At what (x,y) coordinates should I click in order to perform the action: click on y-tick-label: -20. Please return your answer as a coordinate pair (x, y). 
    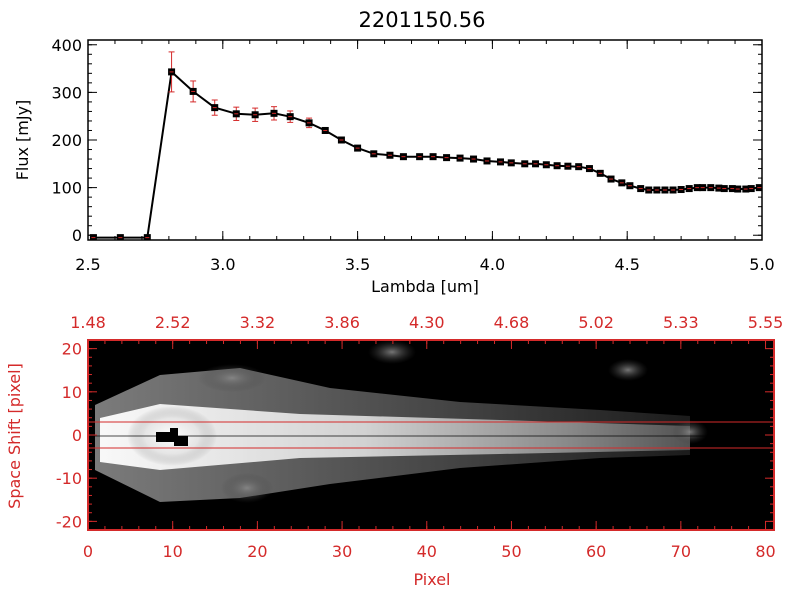
    Looking at the image, I should click on (69, 521).